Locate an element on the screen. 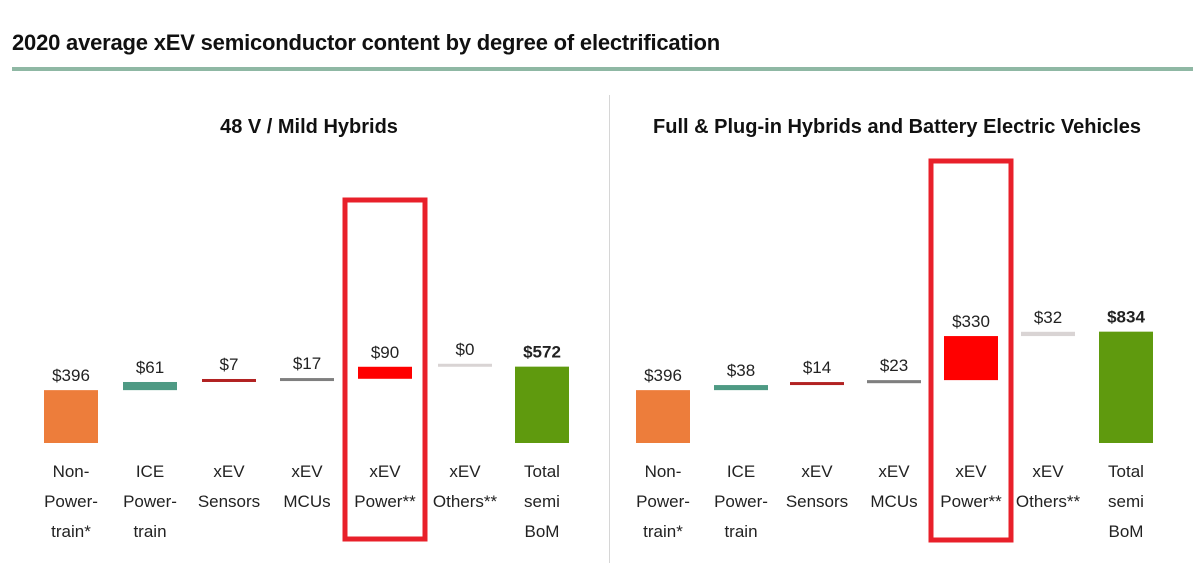 The height and width of the screenshot is (563, 1193). full-category-label-xev-power: xEV Power** is located at coordinates (971, 486).